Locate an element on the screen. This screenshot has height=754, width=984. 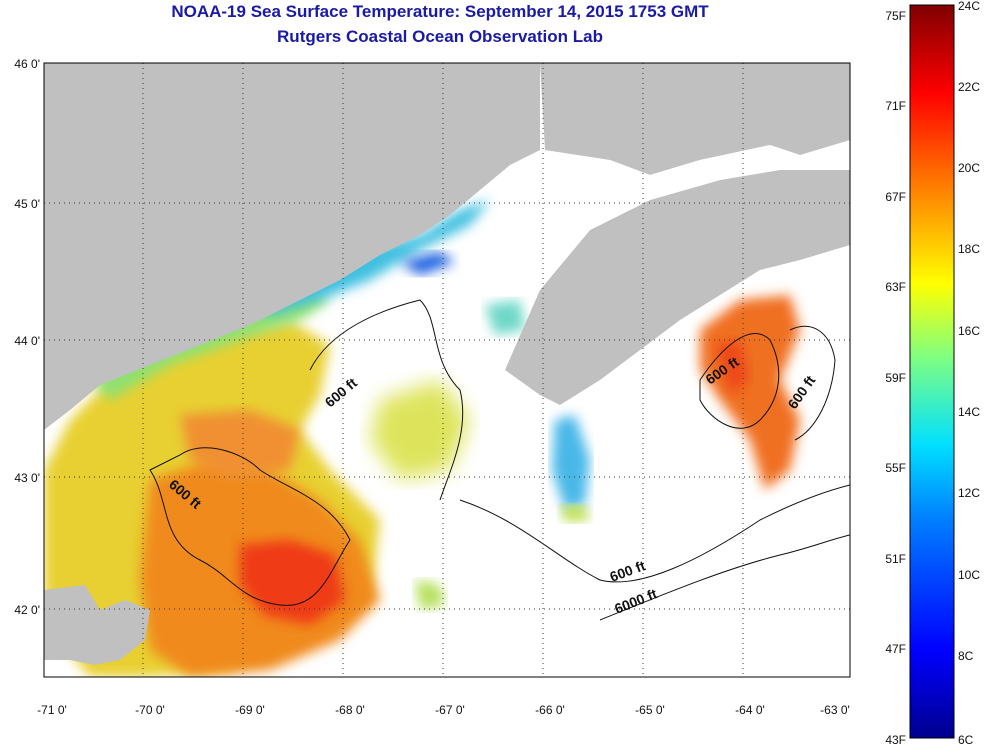
lon-tick: -70 0' is located at coordinates (150, 710).